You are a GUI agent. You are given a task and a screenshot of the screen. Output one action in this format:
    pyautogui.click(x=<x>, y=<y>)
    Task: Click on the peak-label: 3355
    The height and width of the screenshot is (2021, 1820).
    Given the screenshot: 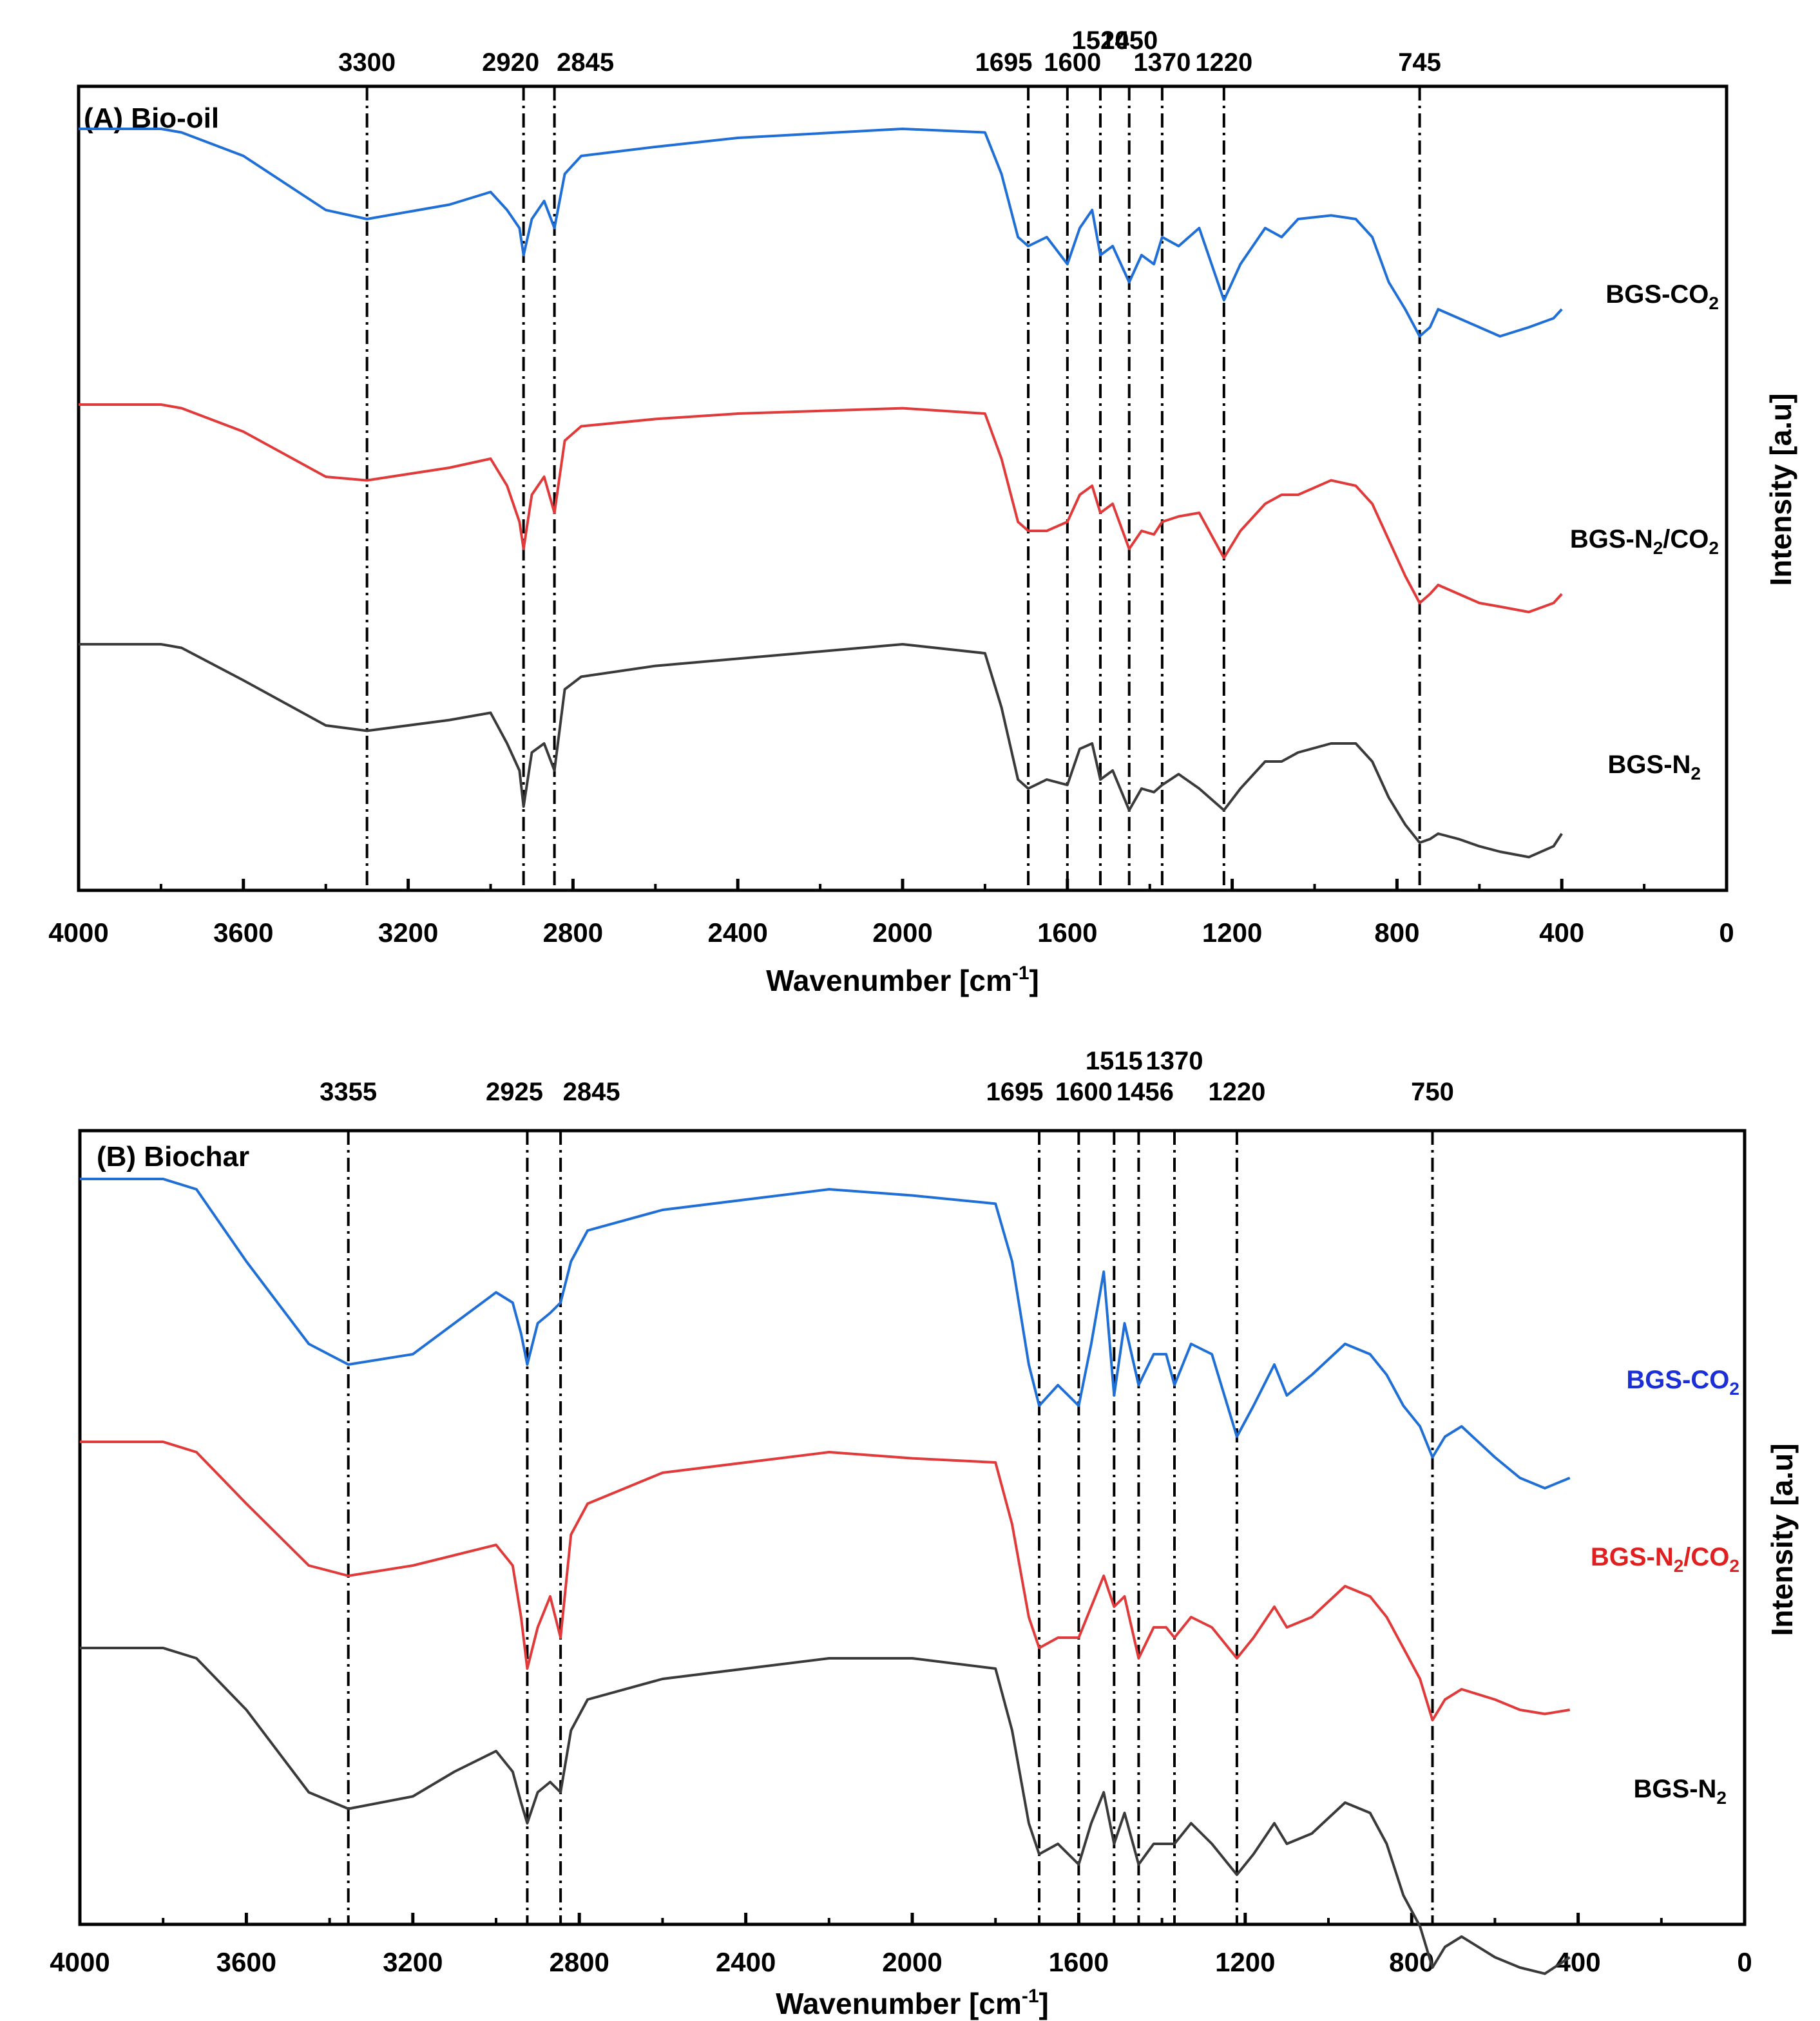 What is the action you would take?
    pyautogui.click(x=349, y=1092)
    